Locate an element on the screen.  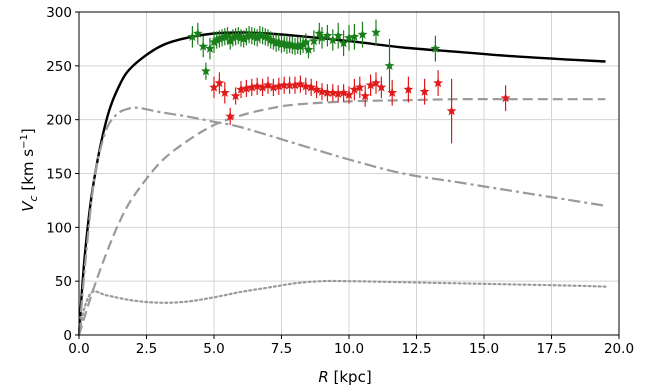
x-tick-label: 7.5 is located at coordinates (281, 349).